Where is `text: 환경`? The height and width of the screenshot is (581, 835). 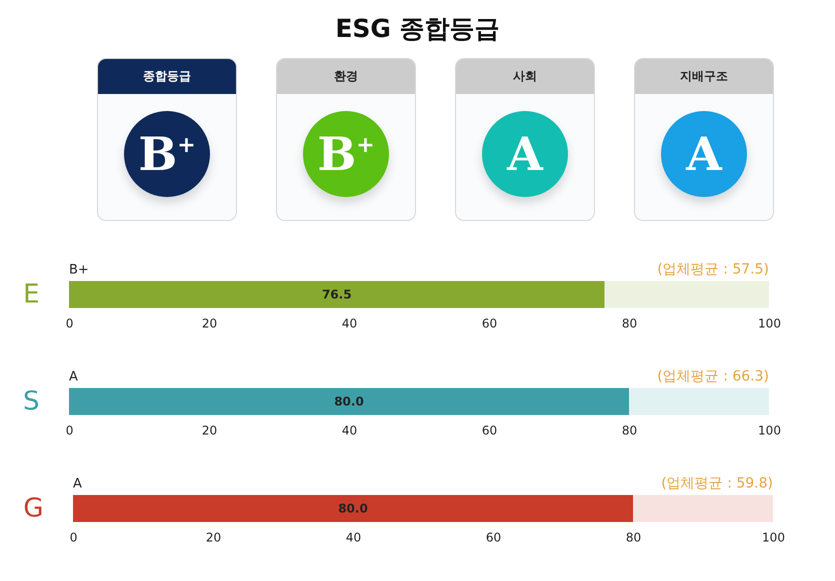 text: 환경 is located at coordinates (346, 76).